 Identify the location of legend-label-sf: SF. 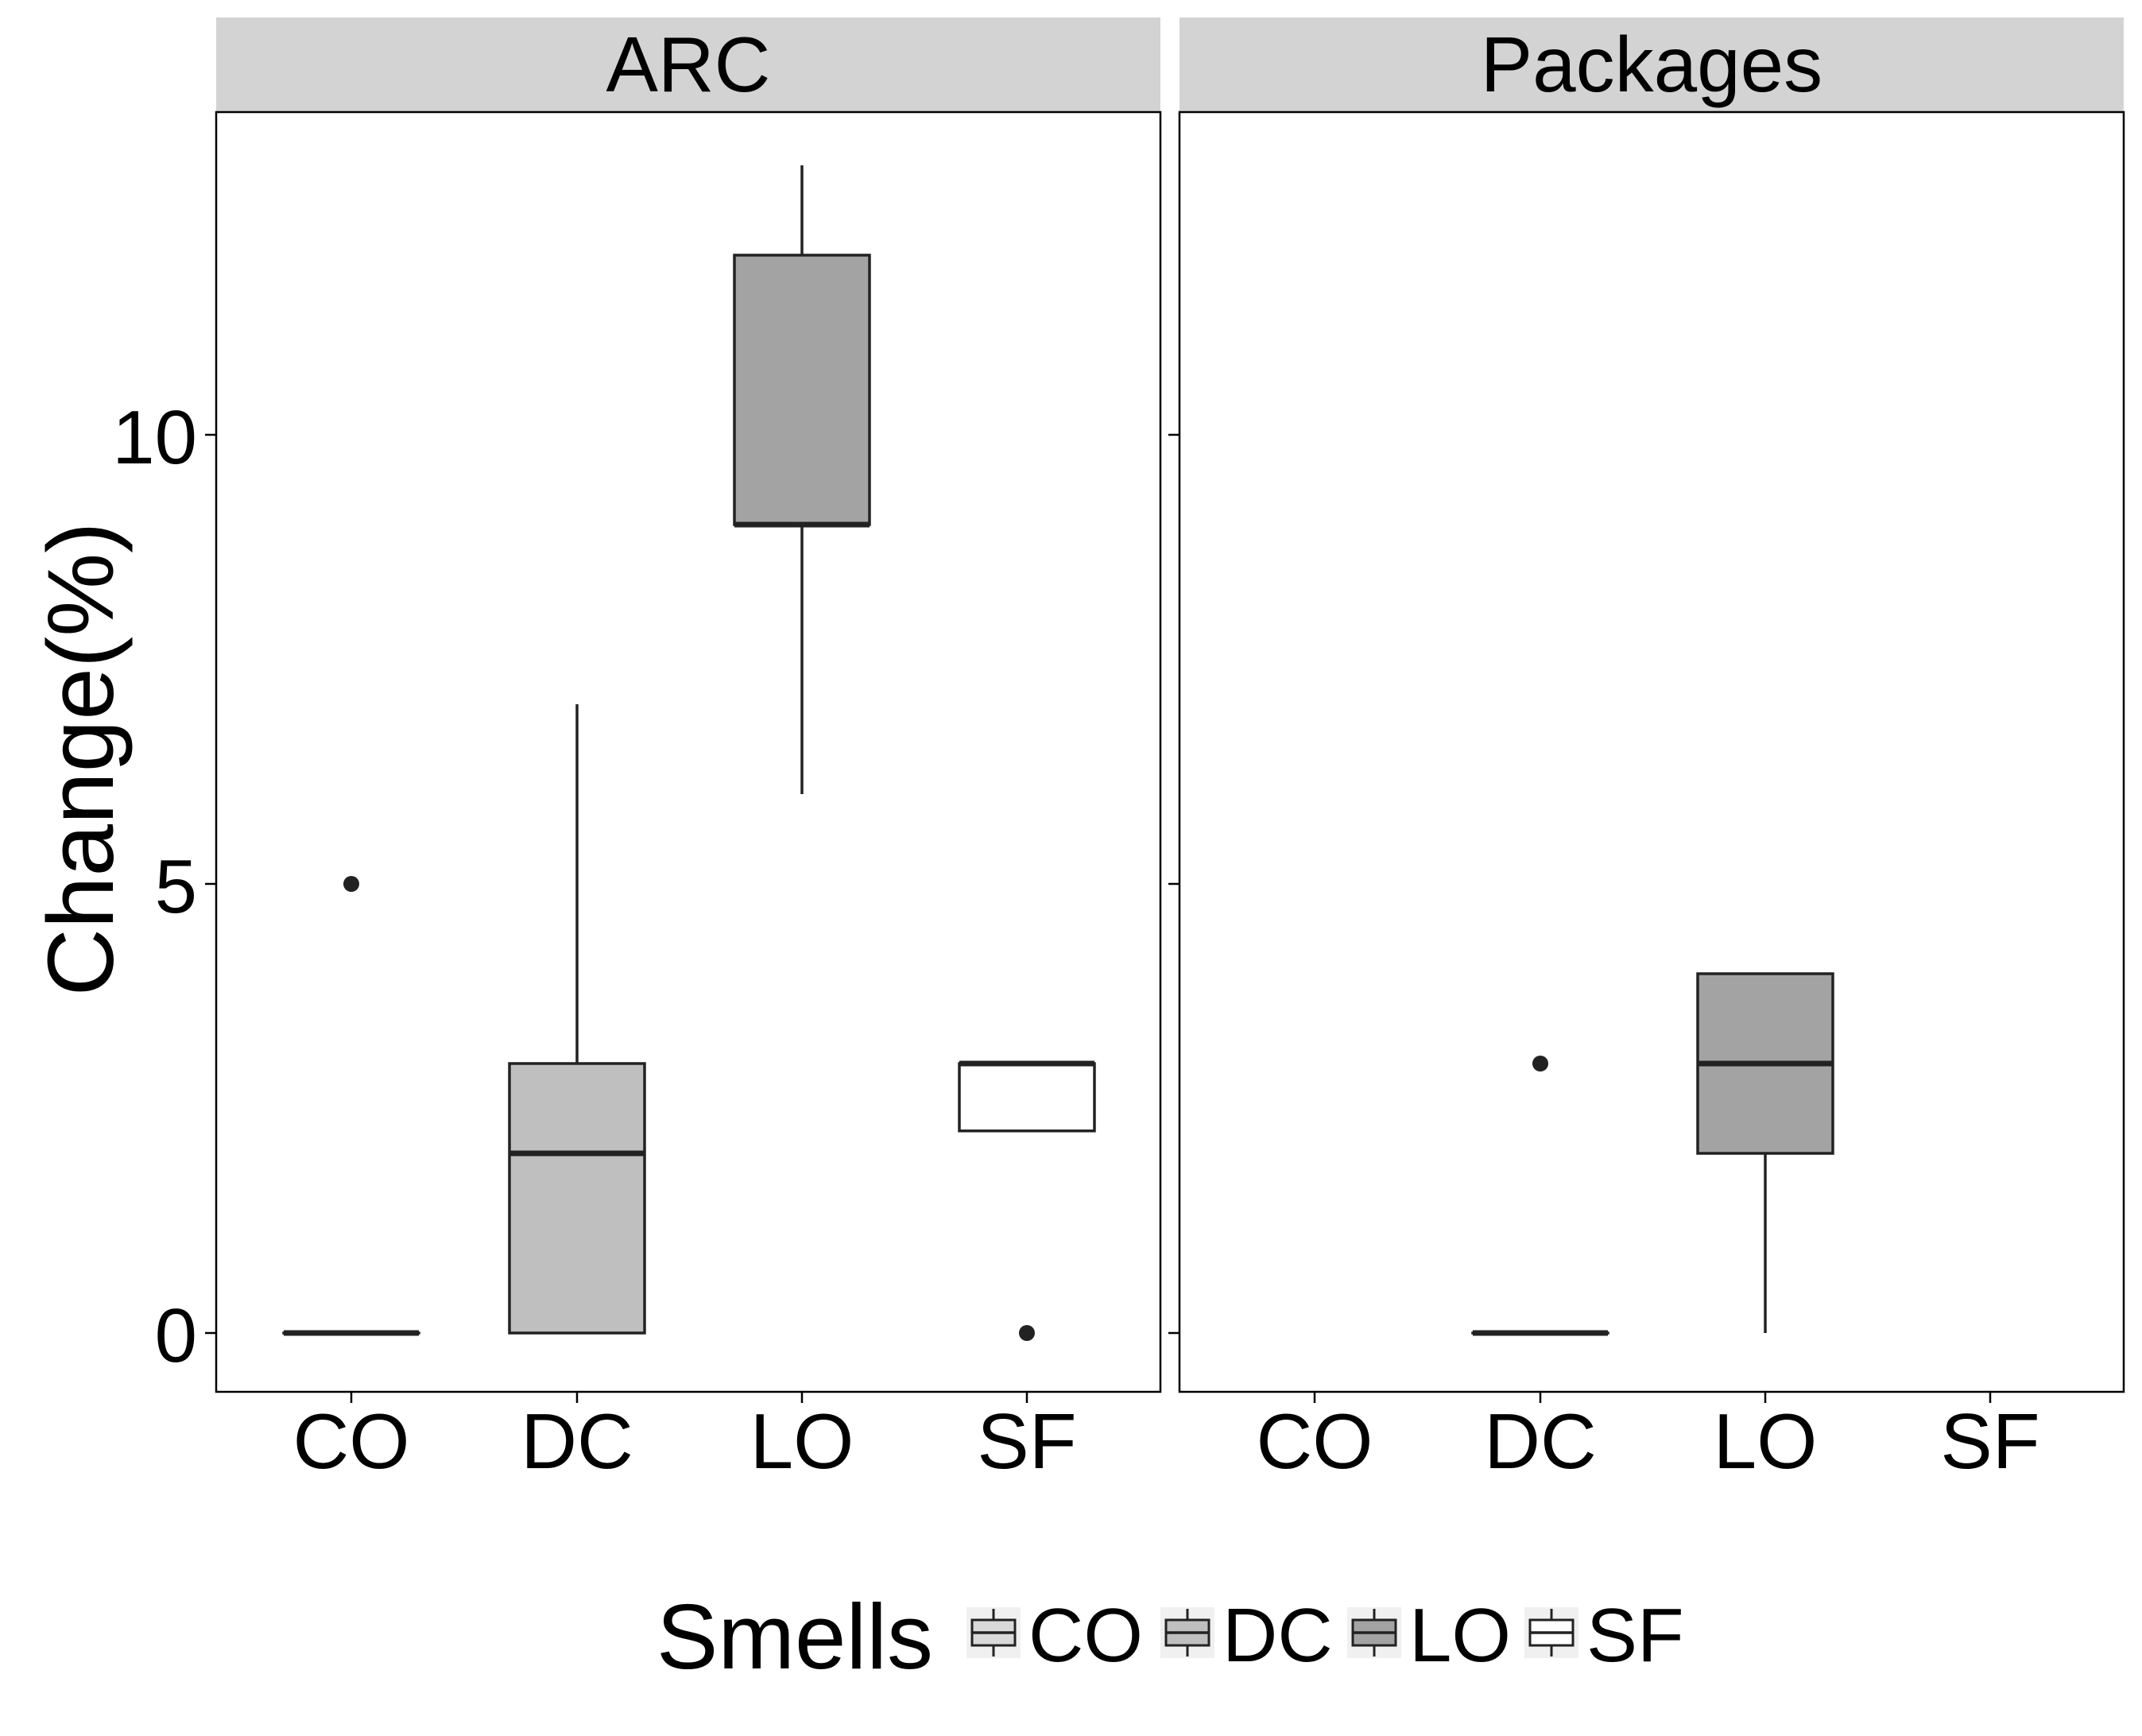
(1635, 1635).